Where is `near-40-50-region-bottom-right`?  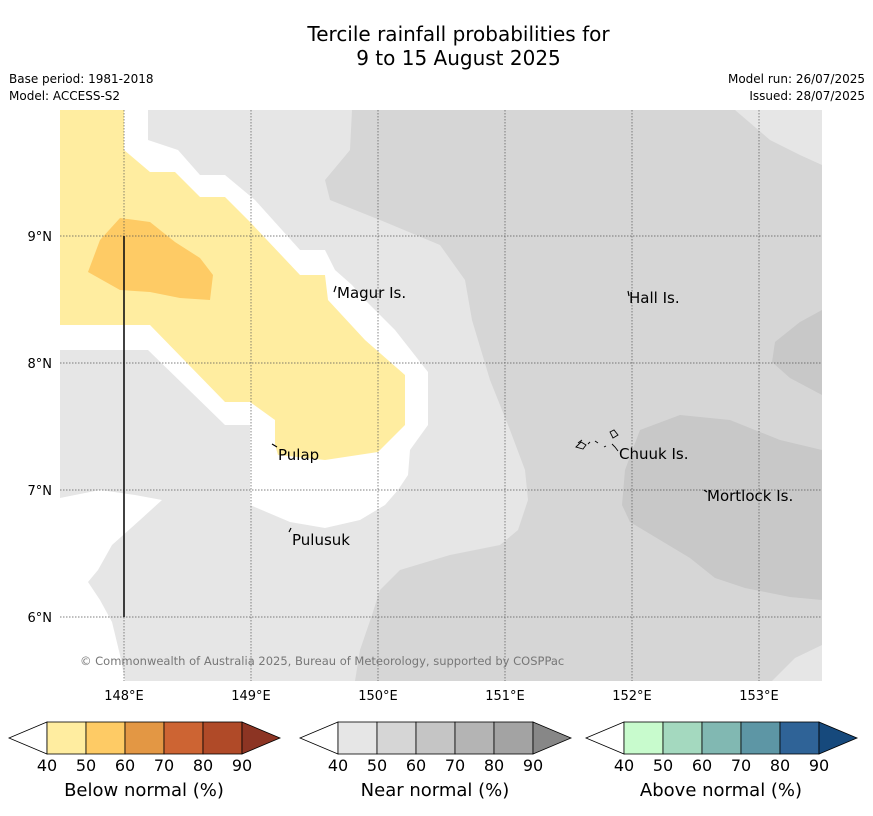
near-40-50-region-bottom-right is located at coordinates (797, 663).